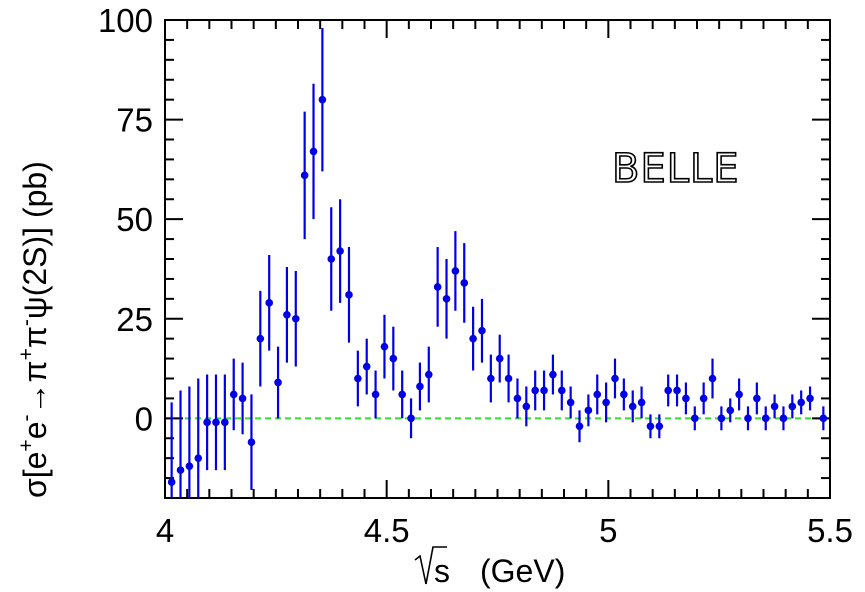 The width and height of the screenshot is (865, 592). Describe the element at coordinates (430, 565) in the screenshot. I see `sqrt-symbol` at that location.